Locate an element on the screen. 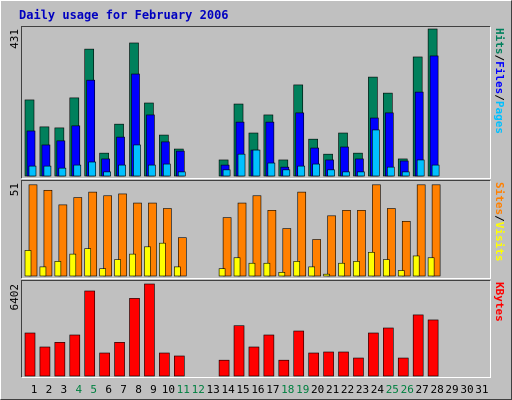  y-tick-label: 431 is located at coordinates (14, 39).